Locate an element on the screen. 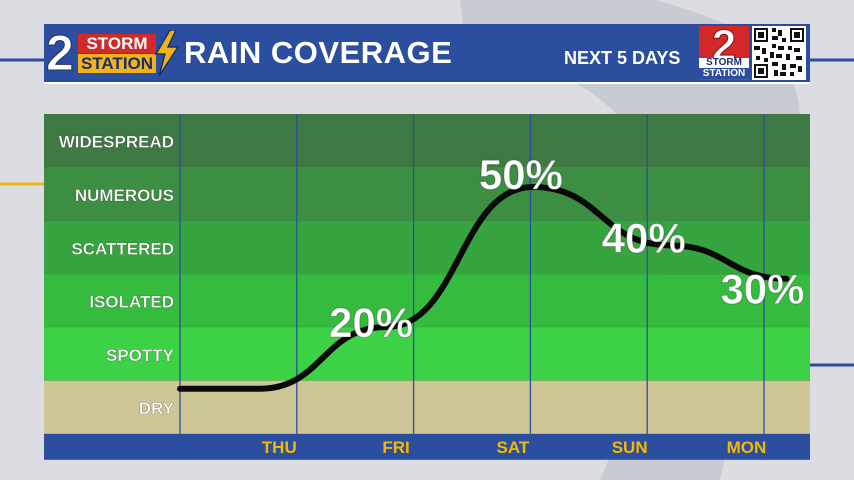 The height and width of the screenshot is (480, 854). coverage-level-label: NUMEROUS is located at coordinates (124, 195).